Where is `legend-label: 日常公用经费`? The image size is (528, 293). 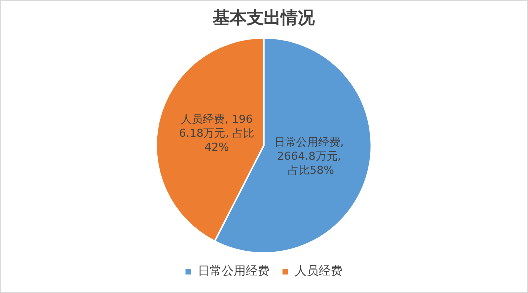
legend-label: 日常公用经费 is located at coordinates (234, 271).